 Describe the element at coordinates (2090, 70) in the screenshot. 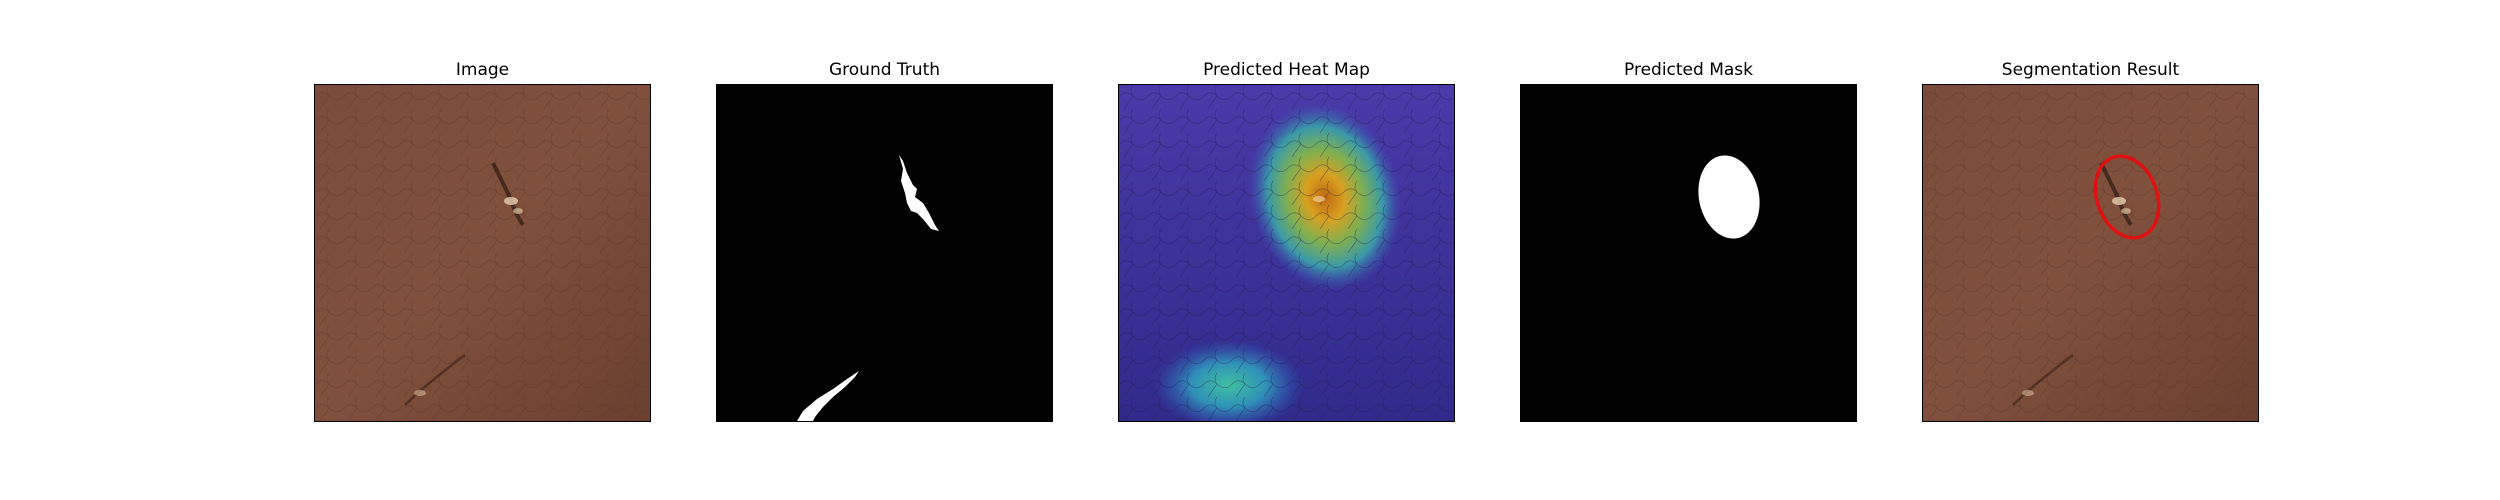

I see `panel-title: Segmentation Result` at that location.